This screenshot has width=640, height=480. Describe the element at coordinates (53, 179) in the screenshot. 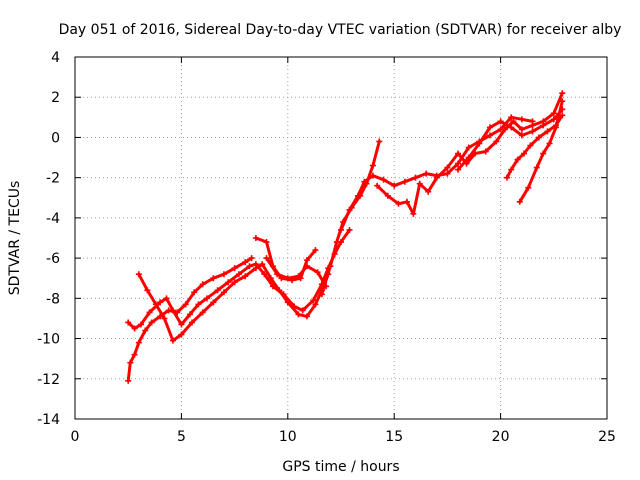

I see `y-tick-label: -2` at that location.